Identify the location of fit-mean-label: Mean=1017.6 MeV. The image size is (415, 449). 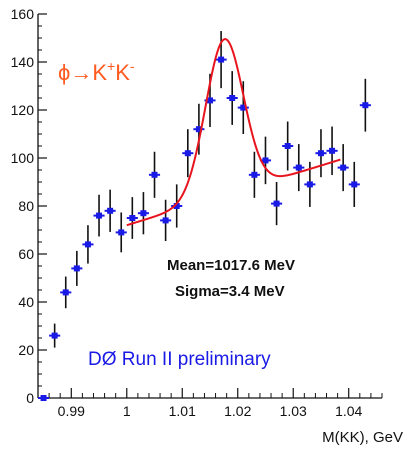
(231, 265).